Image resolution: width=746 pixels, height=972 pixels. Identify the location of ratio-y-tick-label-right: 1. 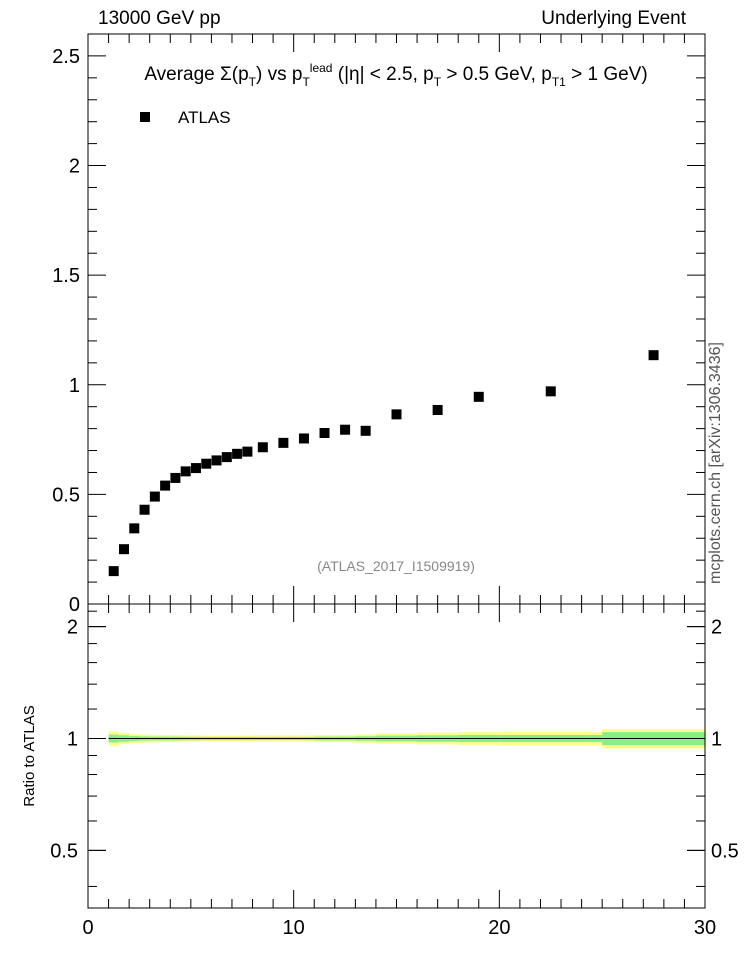
(716, 739).